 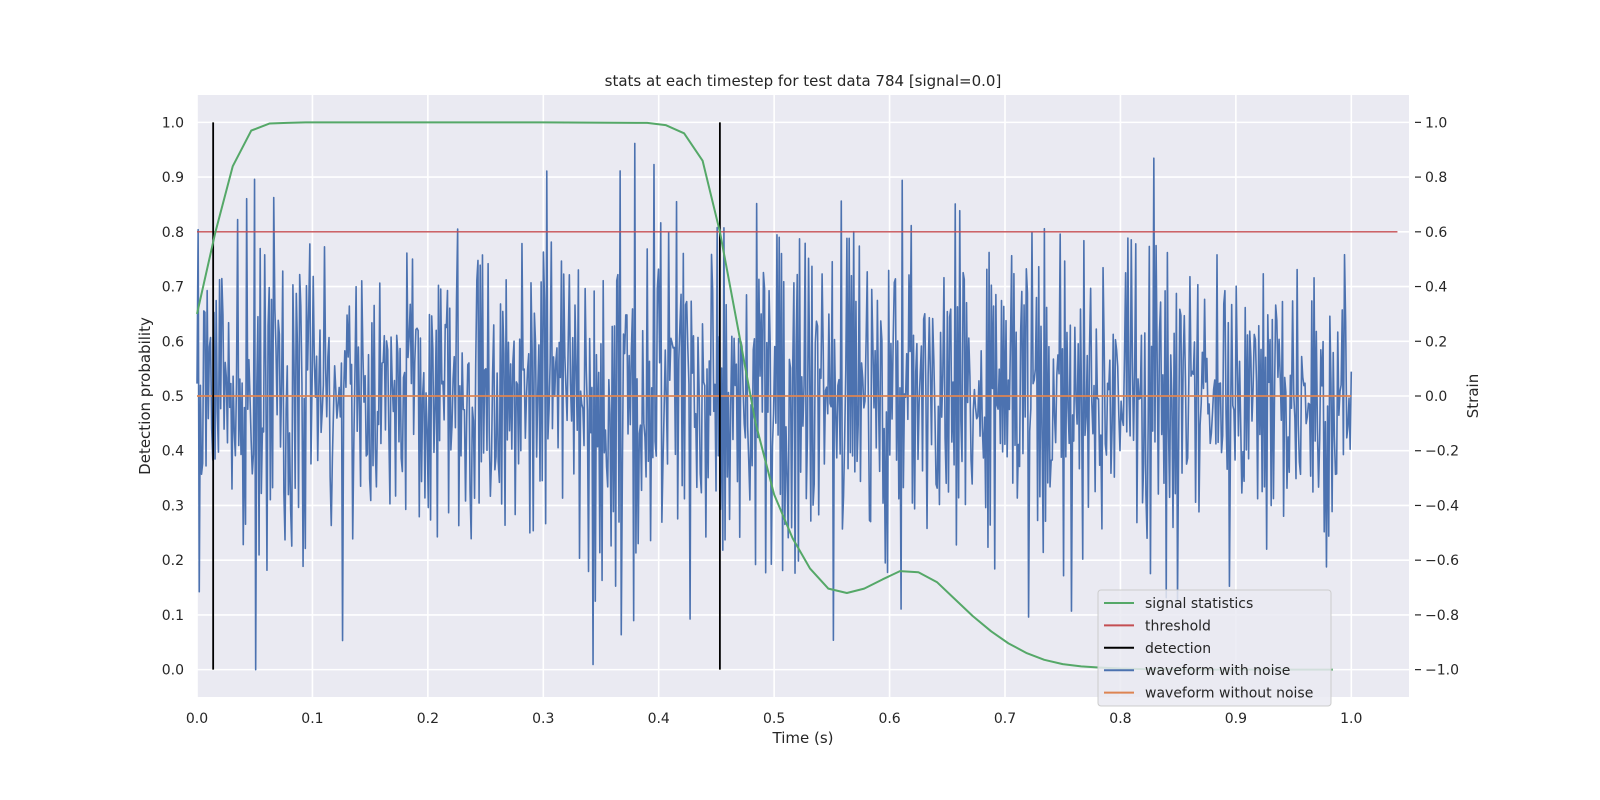 I want to click on legend-label: detection, so click(x=1178, y=649).